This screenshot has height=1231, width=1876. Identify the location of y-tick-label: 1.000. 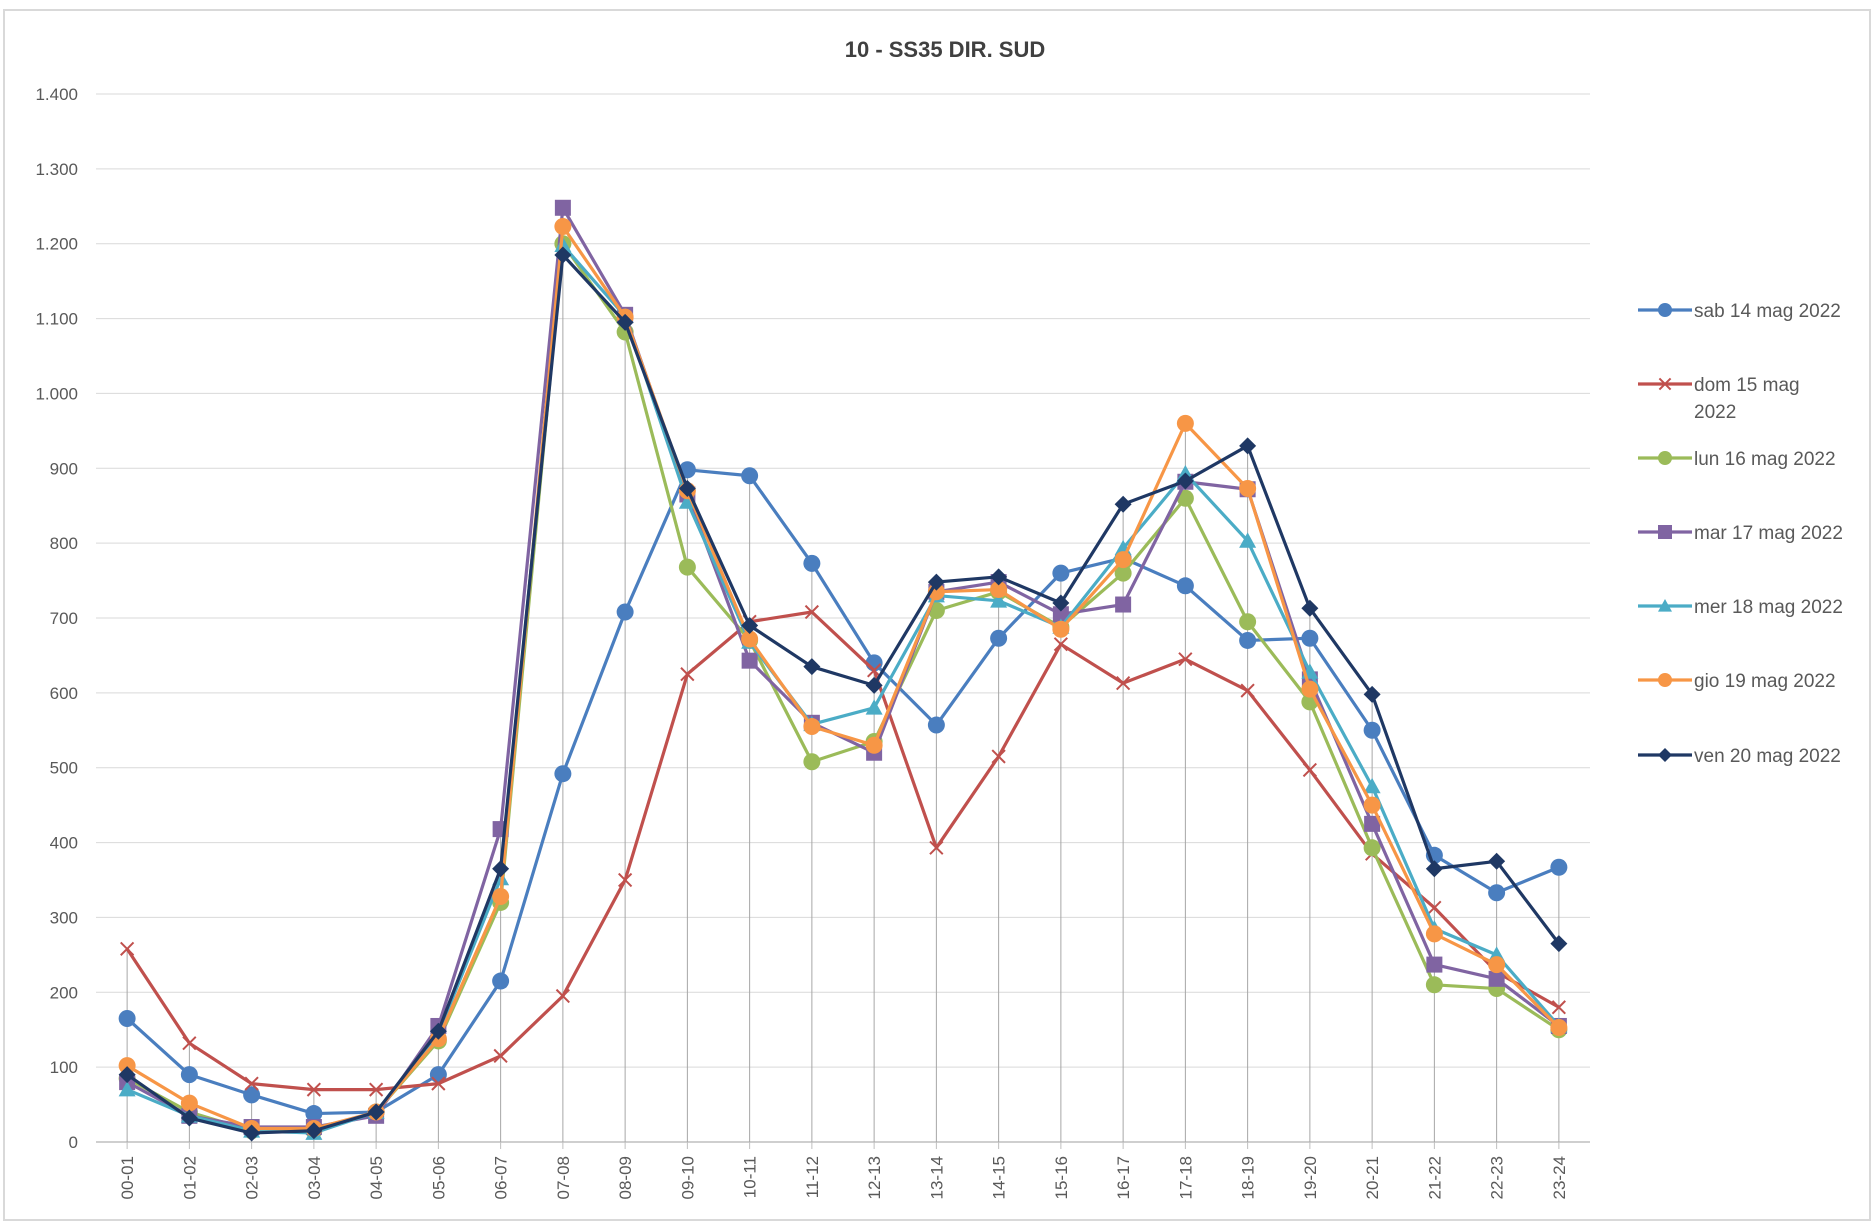
(56, 393).